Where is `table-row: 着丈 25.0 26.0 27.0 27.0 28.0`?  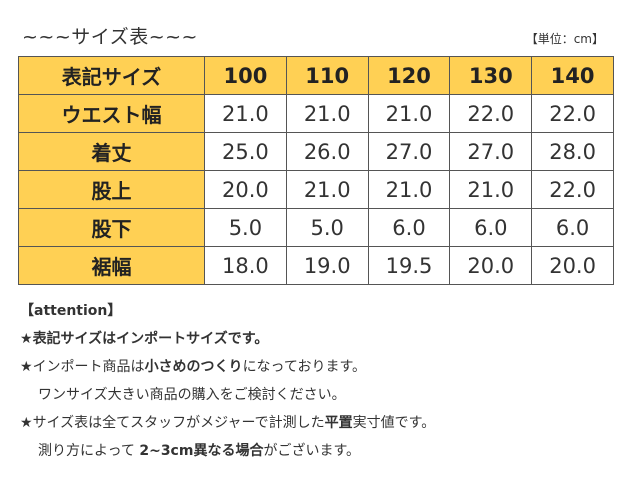
table-row: 着丈 25.0 26.0 27.0 27.0 28.0 is located at coordinates (316, 151).